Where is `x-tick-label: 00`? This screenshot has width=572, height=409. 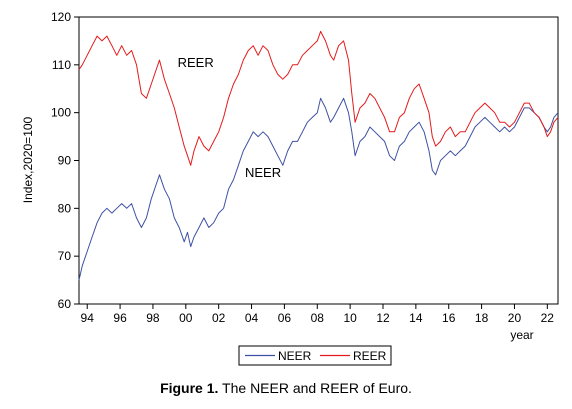
x-tick-label: 00 is located at coordinates (186, 318).